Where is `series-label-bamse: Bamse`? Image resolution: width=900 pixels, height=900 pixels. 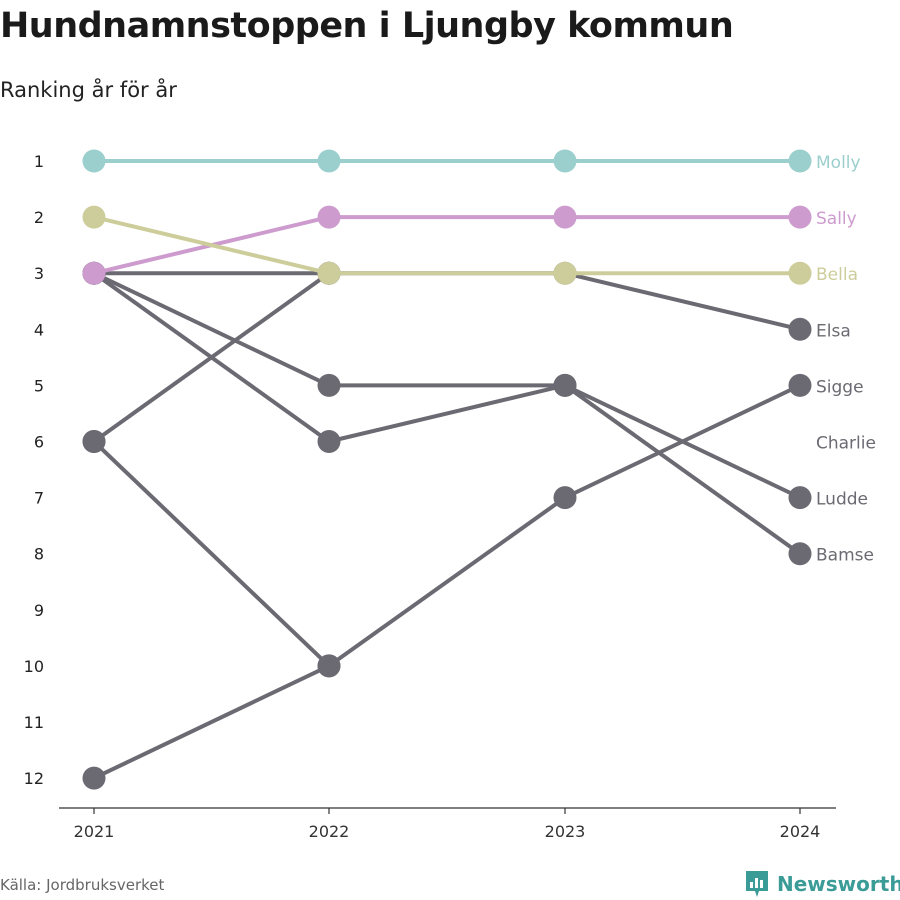
series-label-bamse: Bamse is located at coordinates (845, 556).